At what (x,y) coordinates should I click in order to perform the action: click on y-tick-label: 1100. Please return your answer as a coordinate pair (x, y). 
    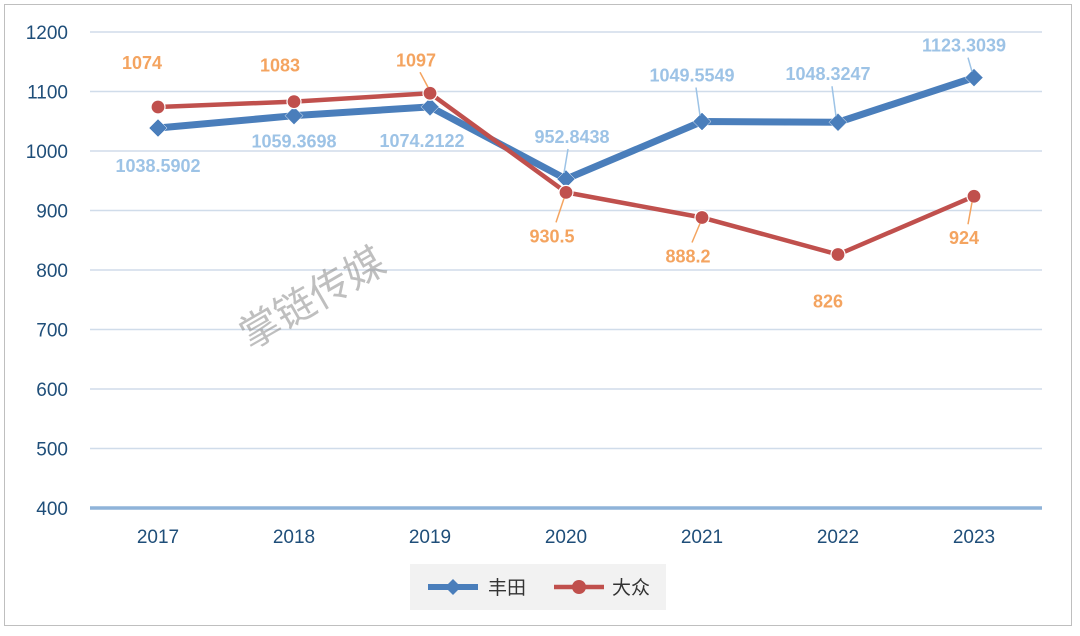
    Looking at the image, I should click on (47, 93).